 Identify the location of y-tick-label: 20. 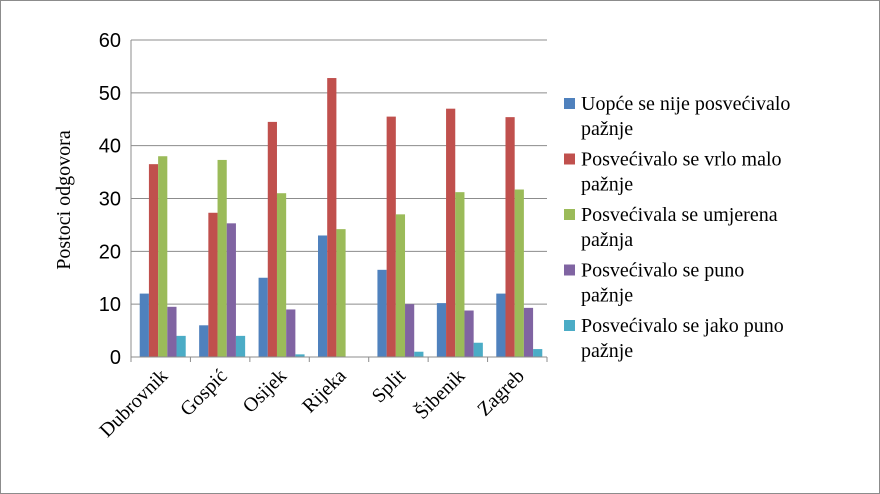
(110, 252).